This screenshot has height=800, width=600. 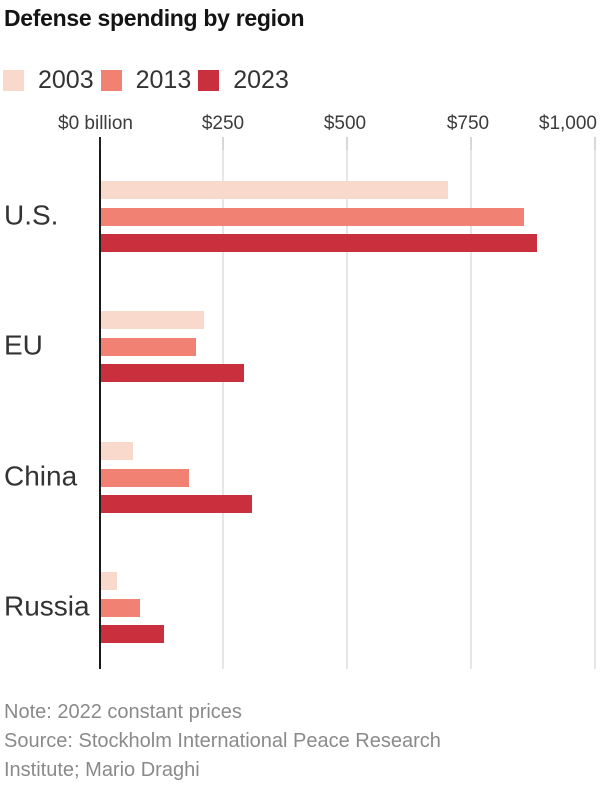 I want to click on axis-tick-zero, so click(x=100, y=143).